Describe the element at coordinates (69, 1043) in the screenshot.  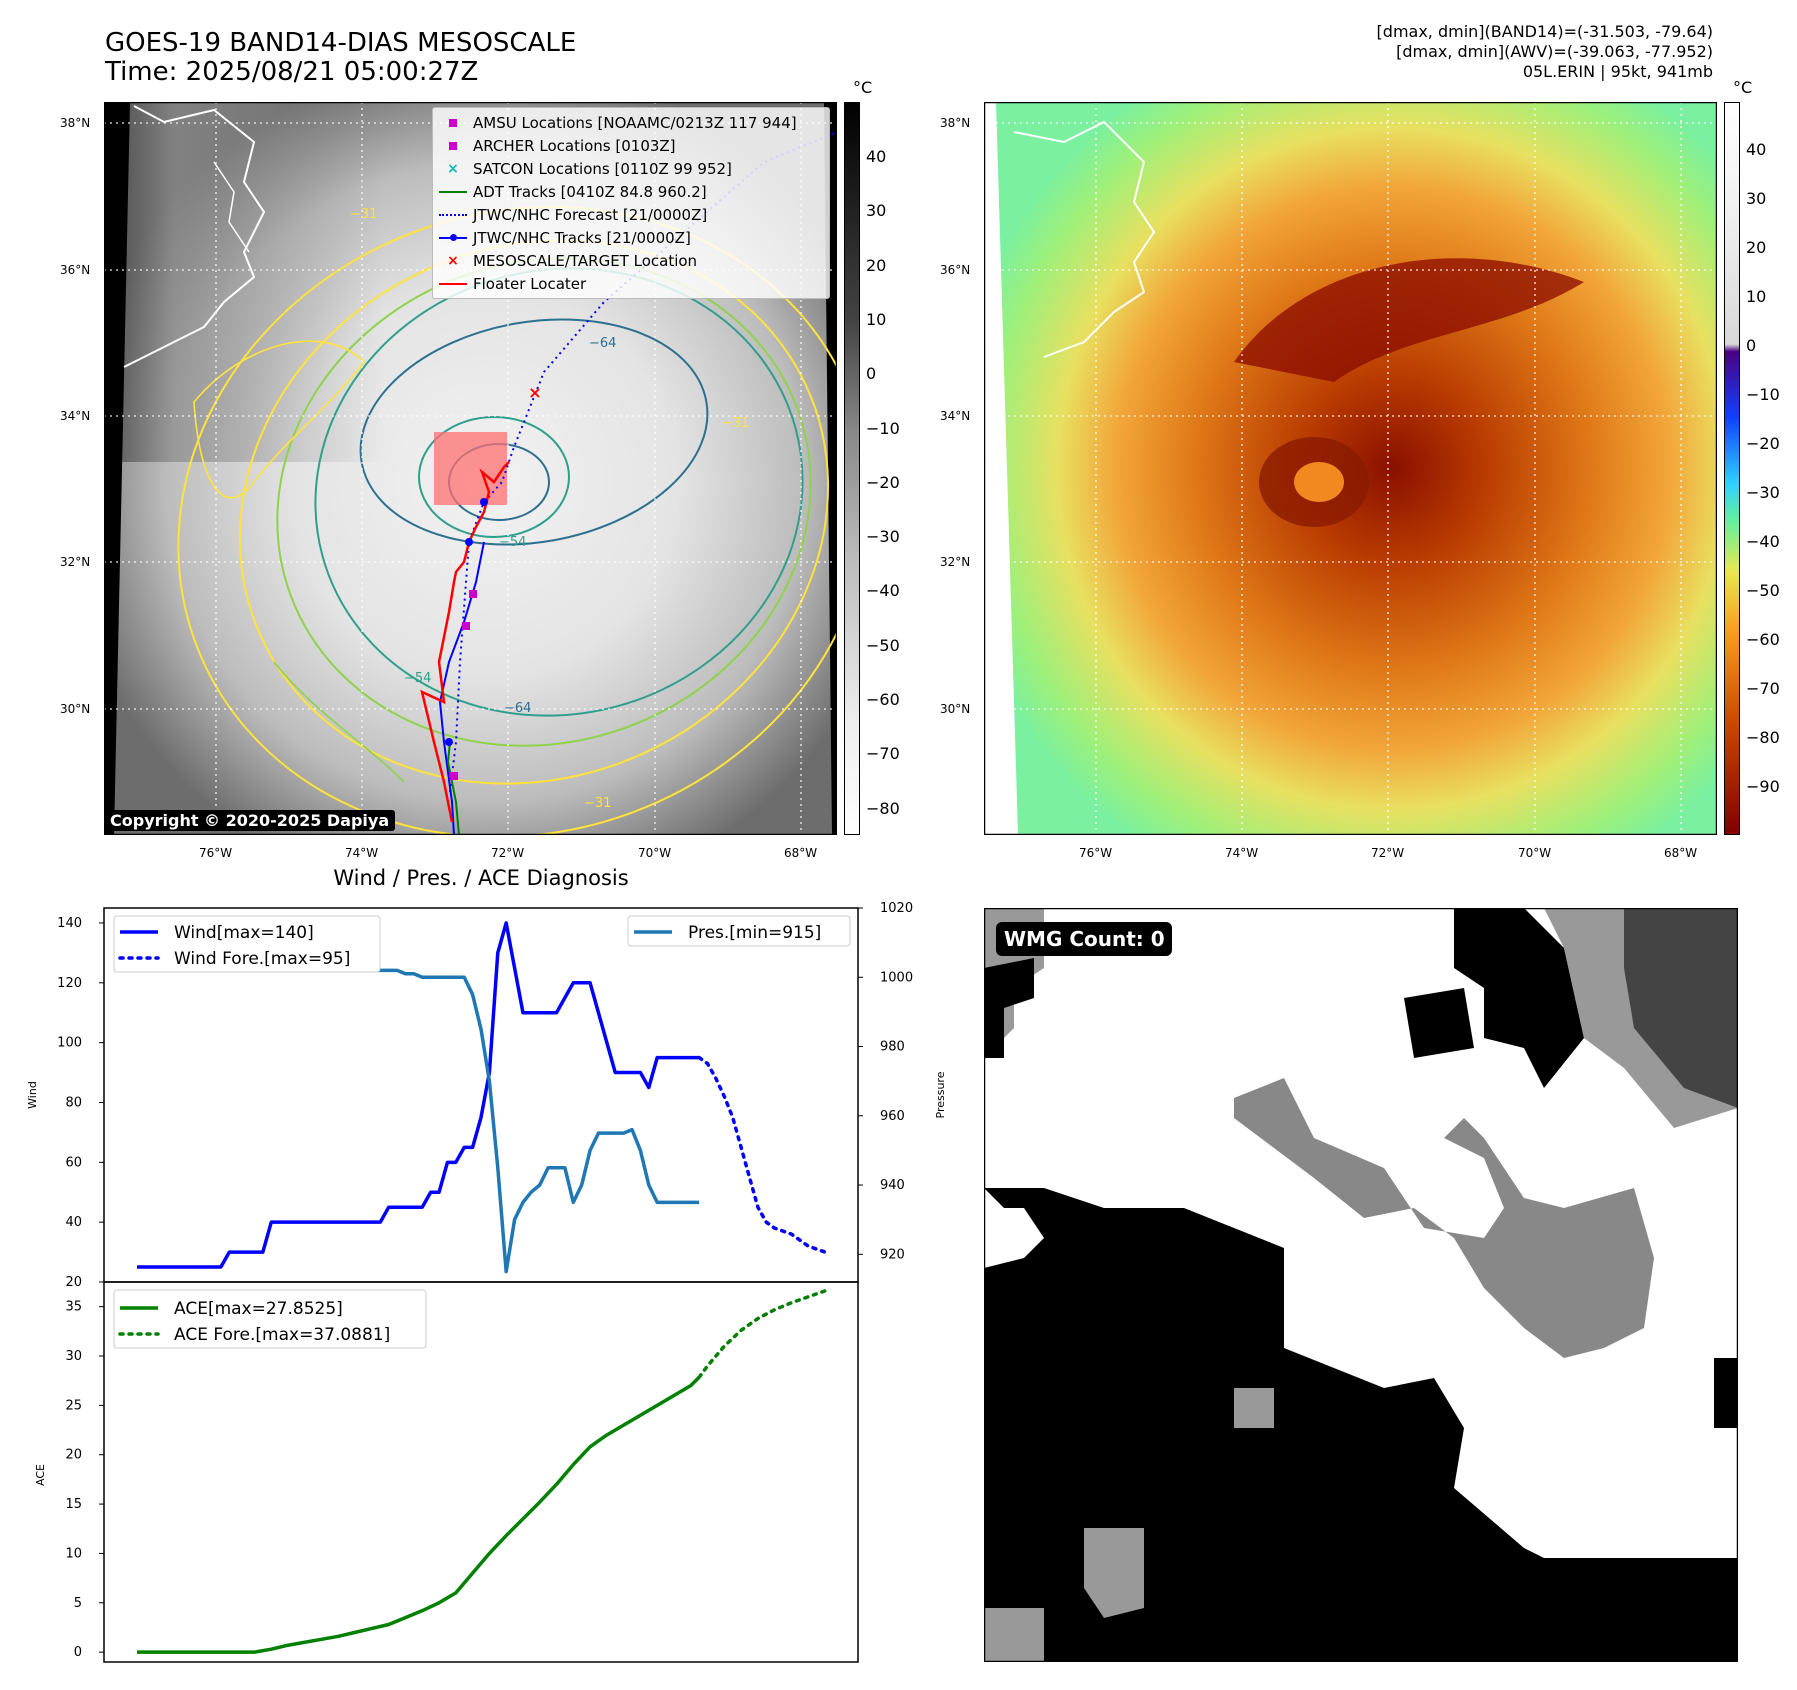
I see `wind-ytick-label: 100` at that location.